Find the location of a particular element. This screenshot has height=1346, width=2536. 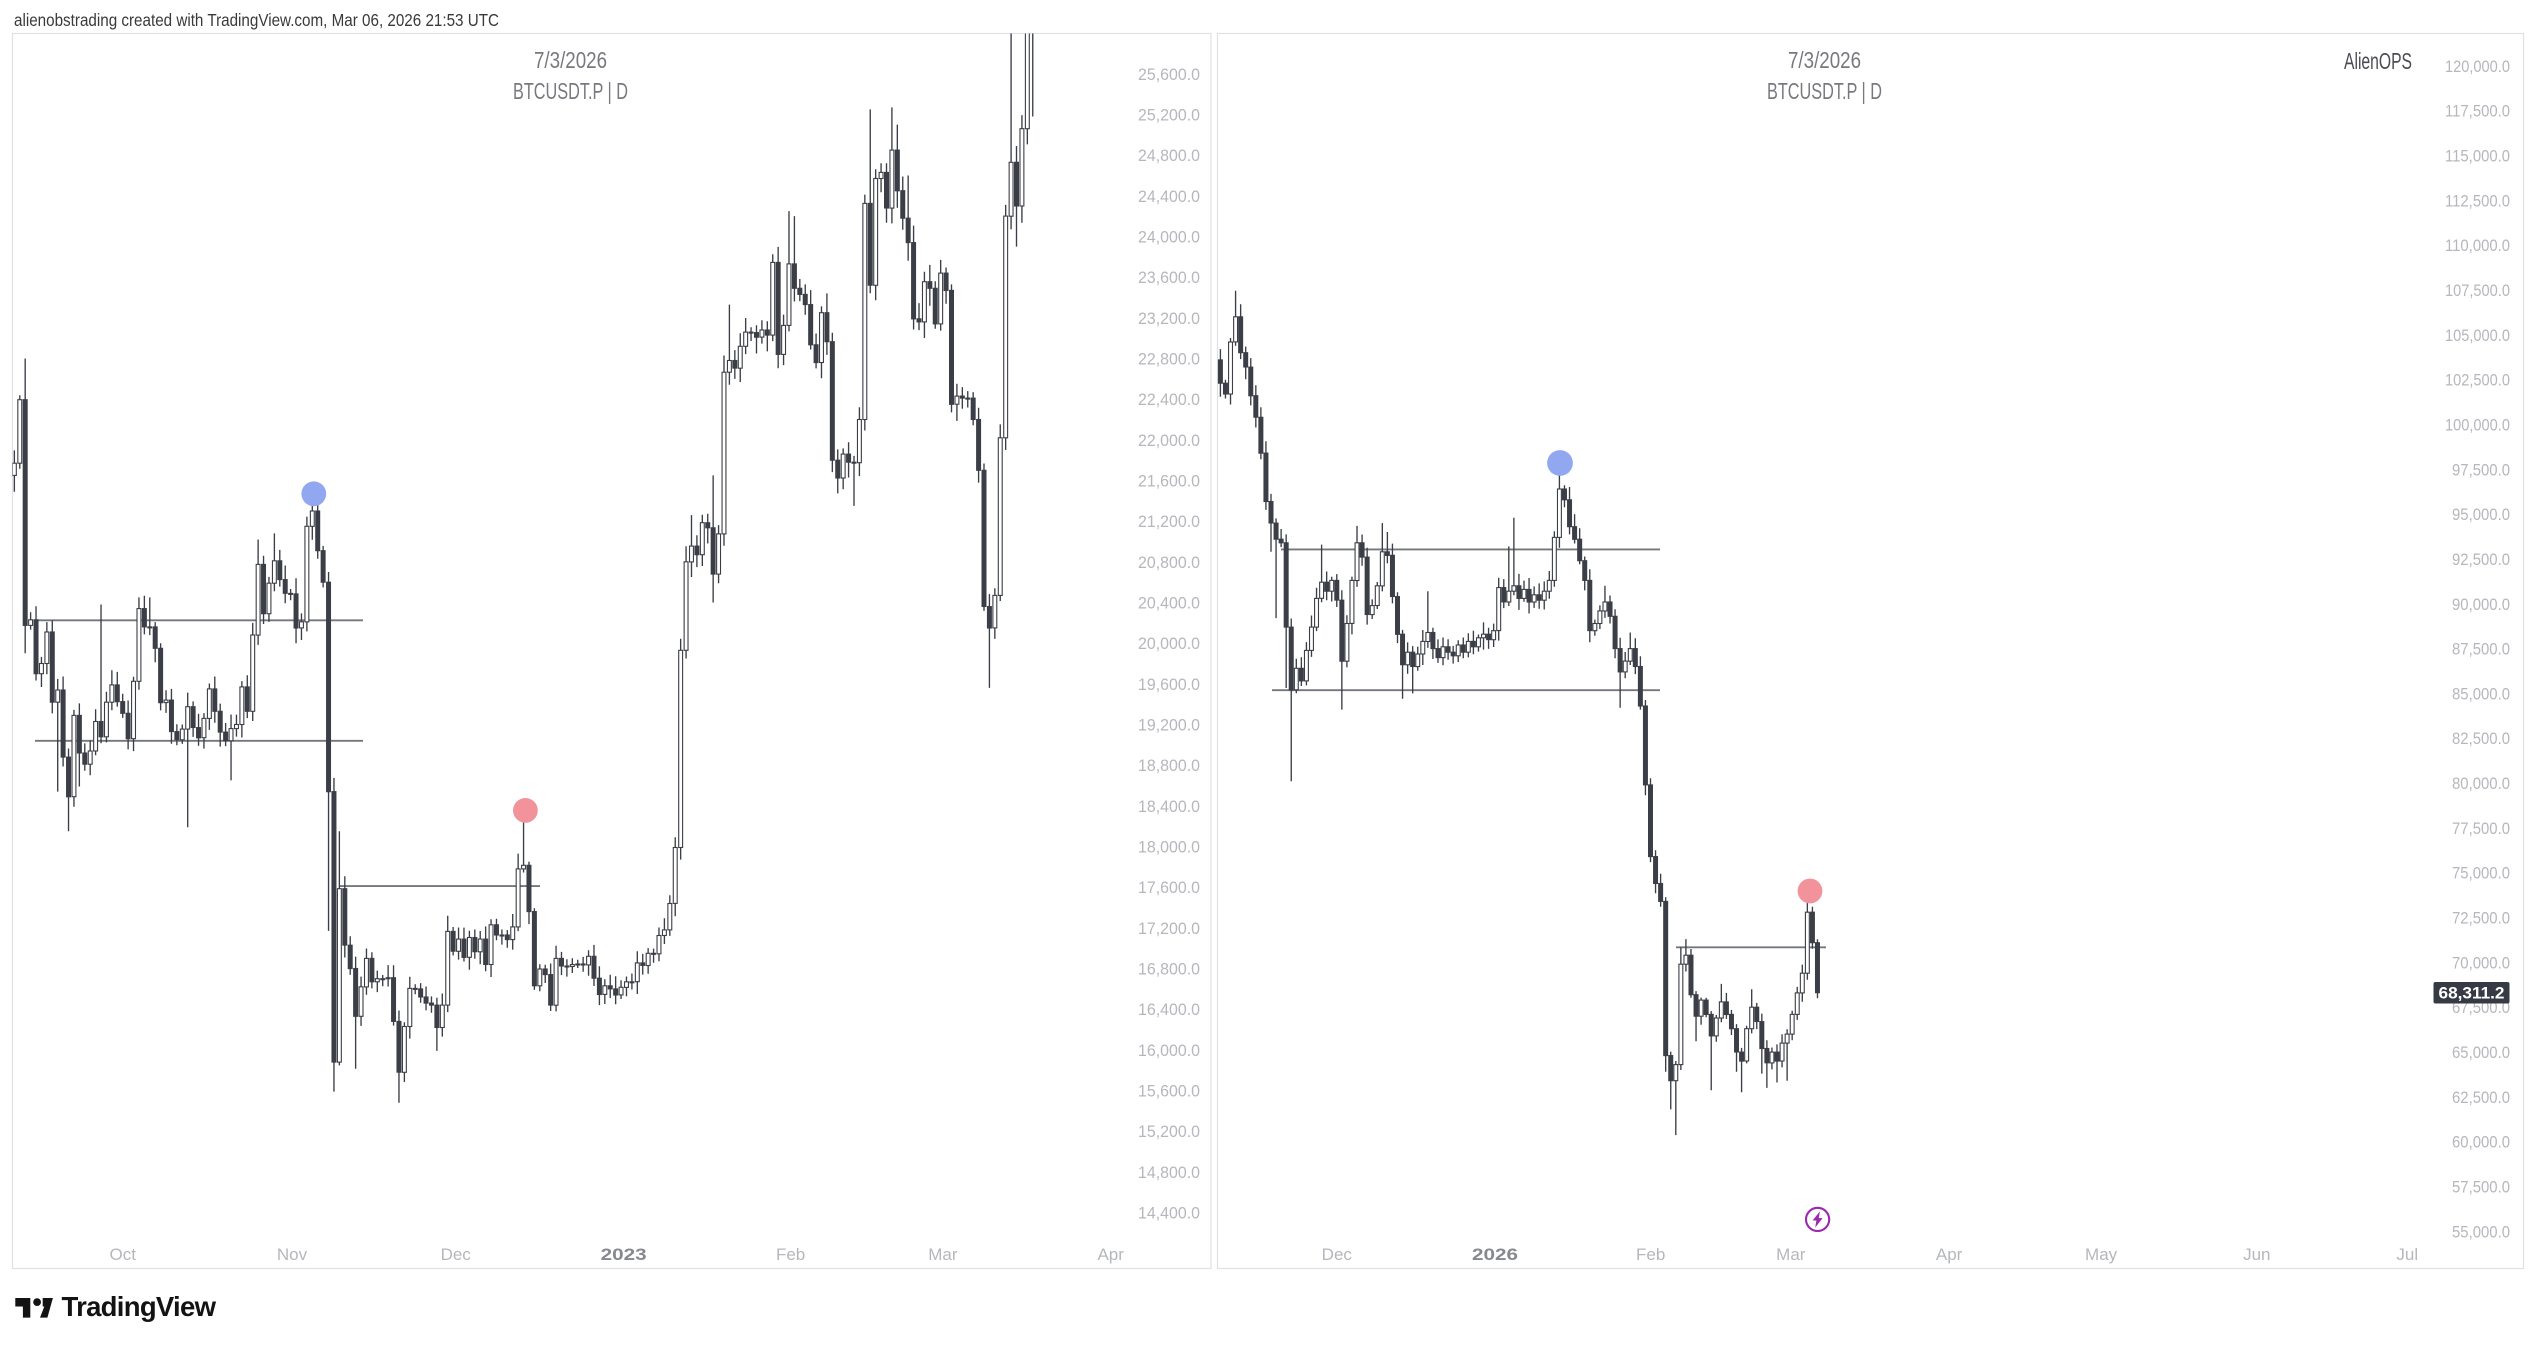

svg-text: 65,000.0 is located at coordinates (2481, 1052).